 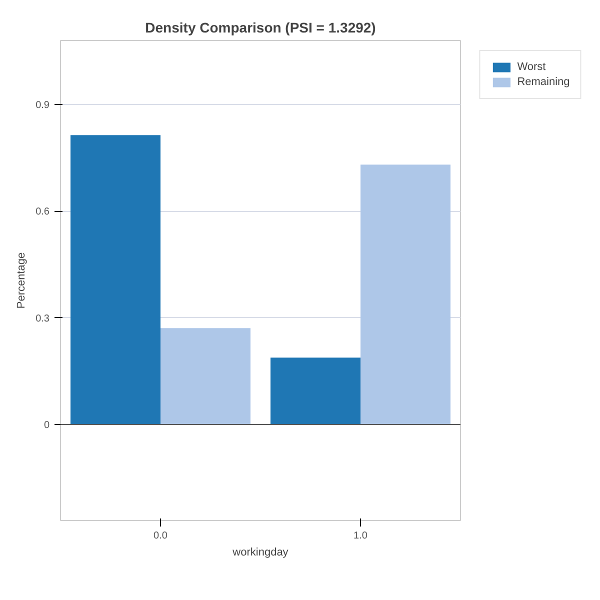 What do you see at coordinates (161, 536) in the screenshot?
I see `x-tick-label: 0.0` at bounding box center [161, 536].